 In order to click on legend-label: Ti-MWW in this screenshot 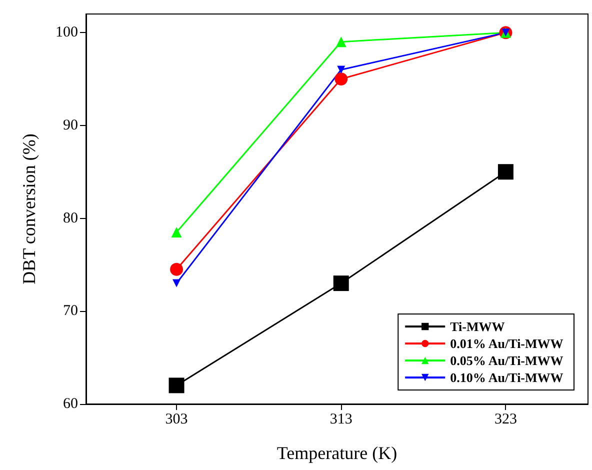, I will do `click(477, 326)`.